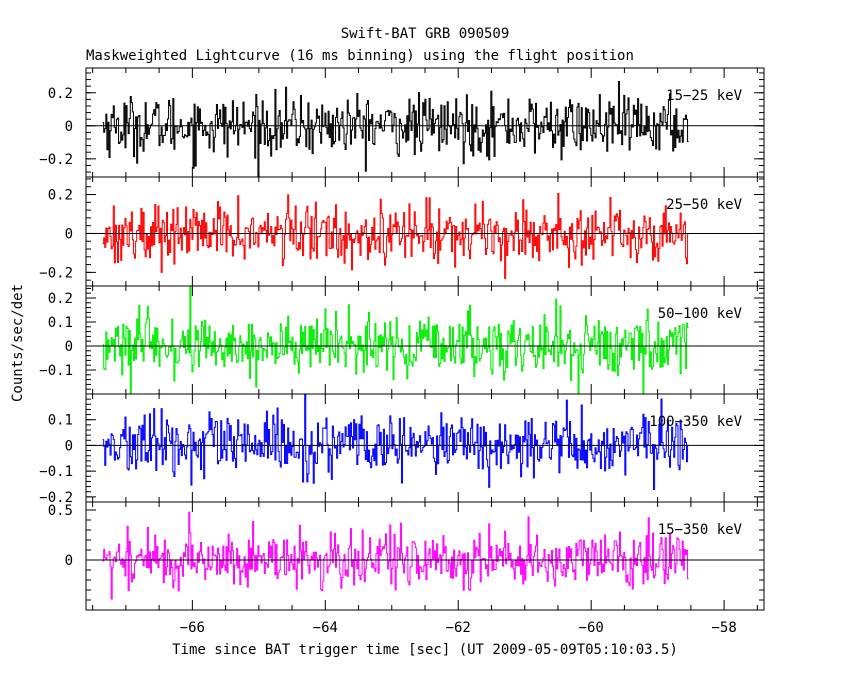 Image resolution: width=850 pixels, height=685 pixels. What do you see at coordinates (56, 273) in the screenshot?
I see `y-tick-label-2-1: −0.2` at bounding box center [56, 273].